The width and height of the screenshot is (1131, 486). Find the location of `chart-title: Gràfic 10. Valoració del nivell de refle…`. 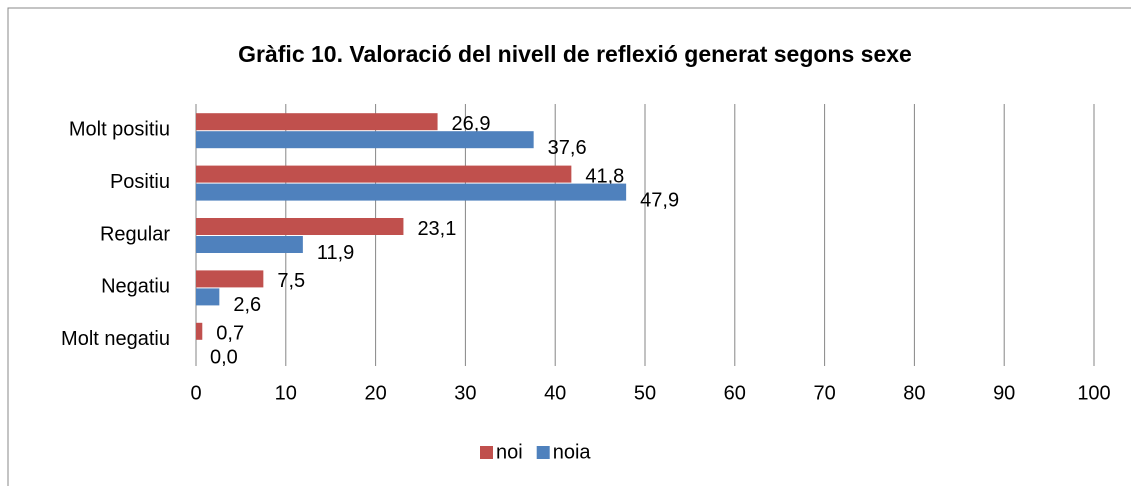

chart-title: Gràfic 10. Valoració del nivell de refle… is located at coordinates (575, 54).